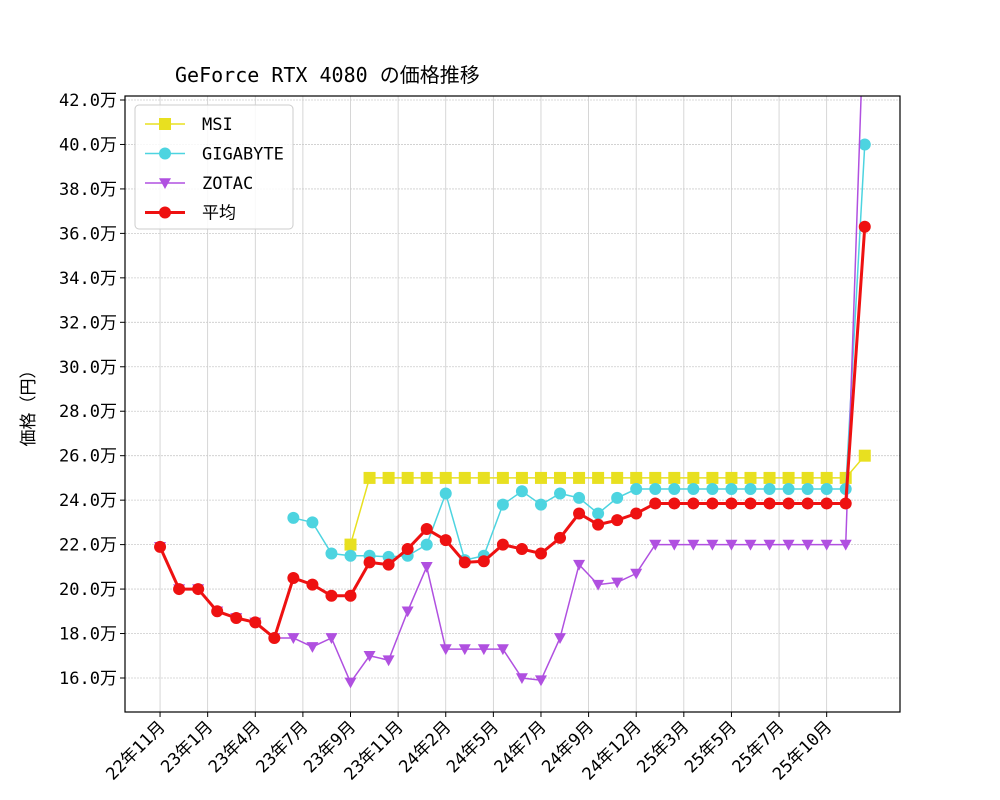  Describe the element at coordinates (283, 747) in the screenshot. I see `x-tick-label: 23年7月` at that location.